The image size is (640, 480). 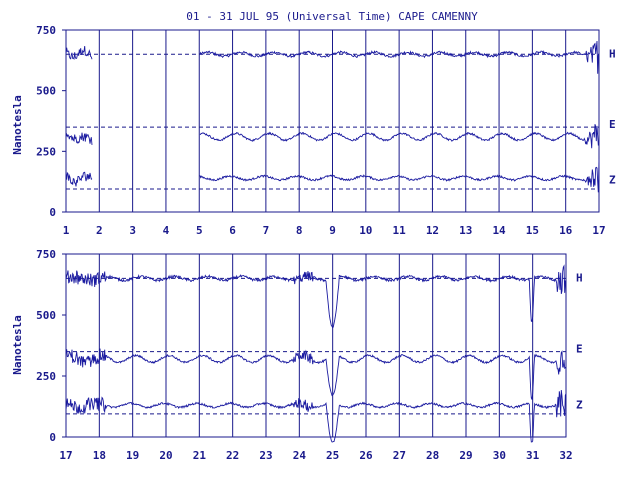 I want to click on x-tick-label: 5, so click(x=199, y=230).